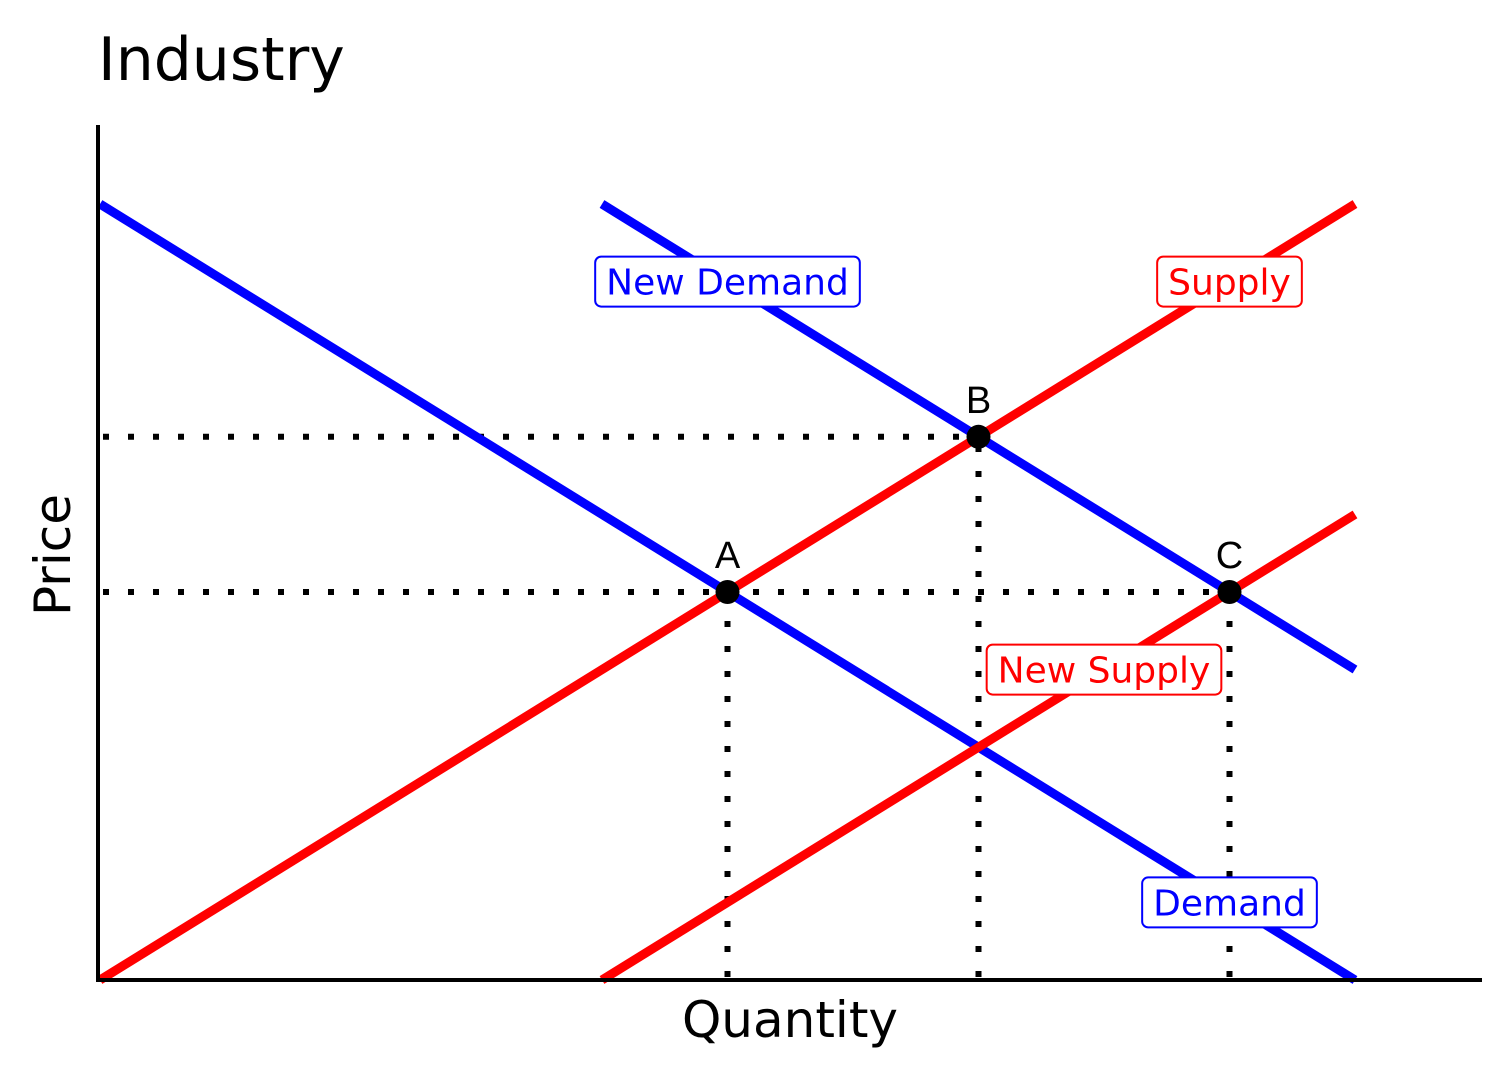  I want to click on demand-label-text: Demand, so click(1229, 903).